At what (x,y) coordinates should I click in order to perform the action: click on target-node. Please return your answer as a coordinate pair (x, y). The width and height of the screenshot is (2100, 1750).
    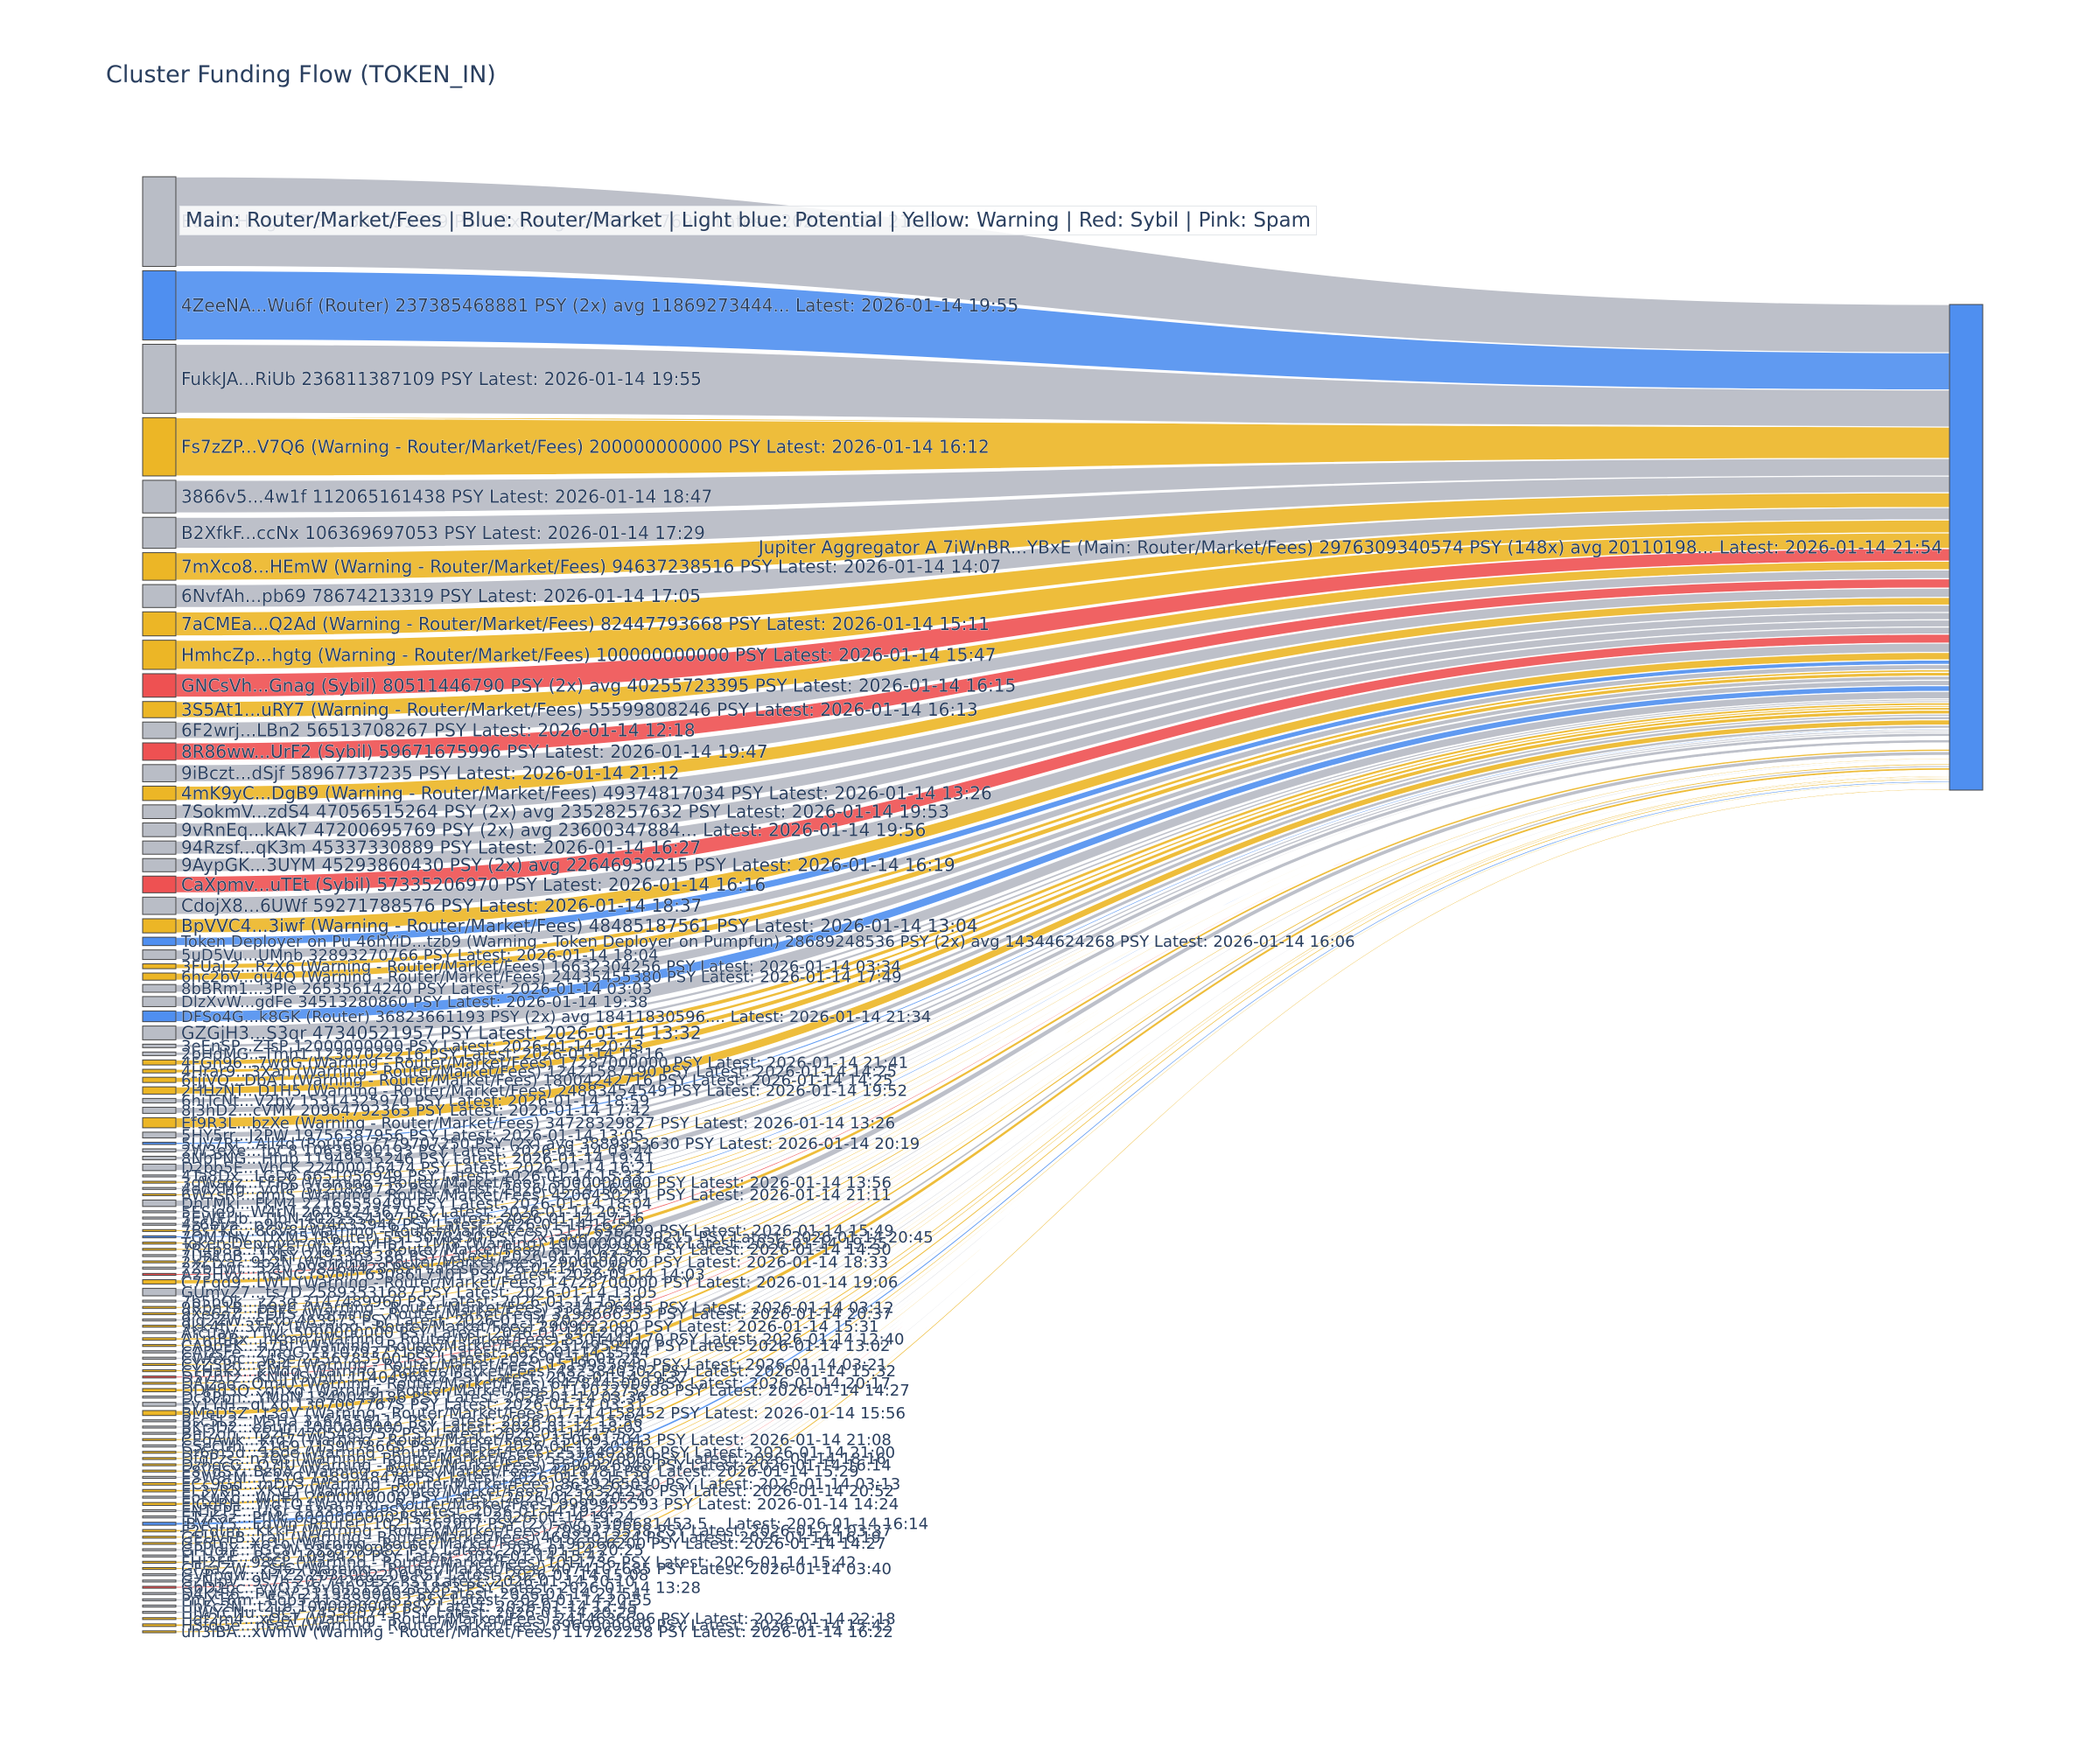
    Looking at the image, I should click on (1966, 547).